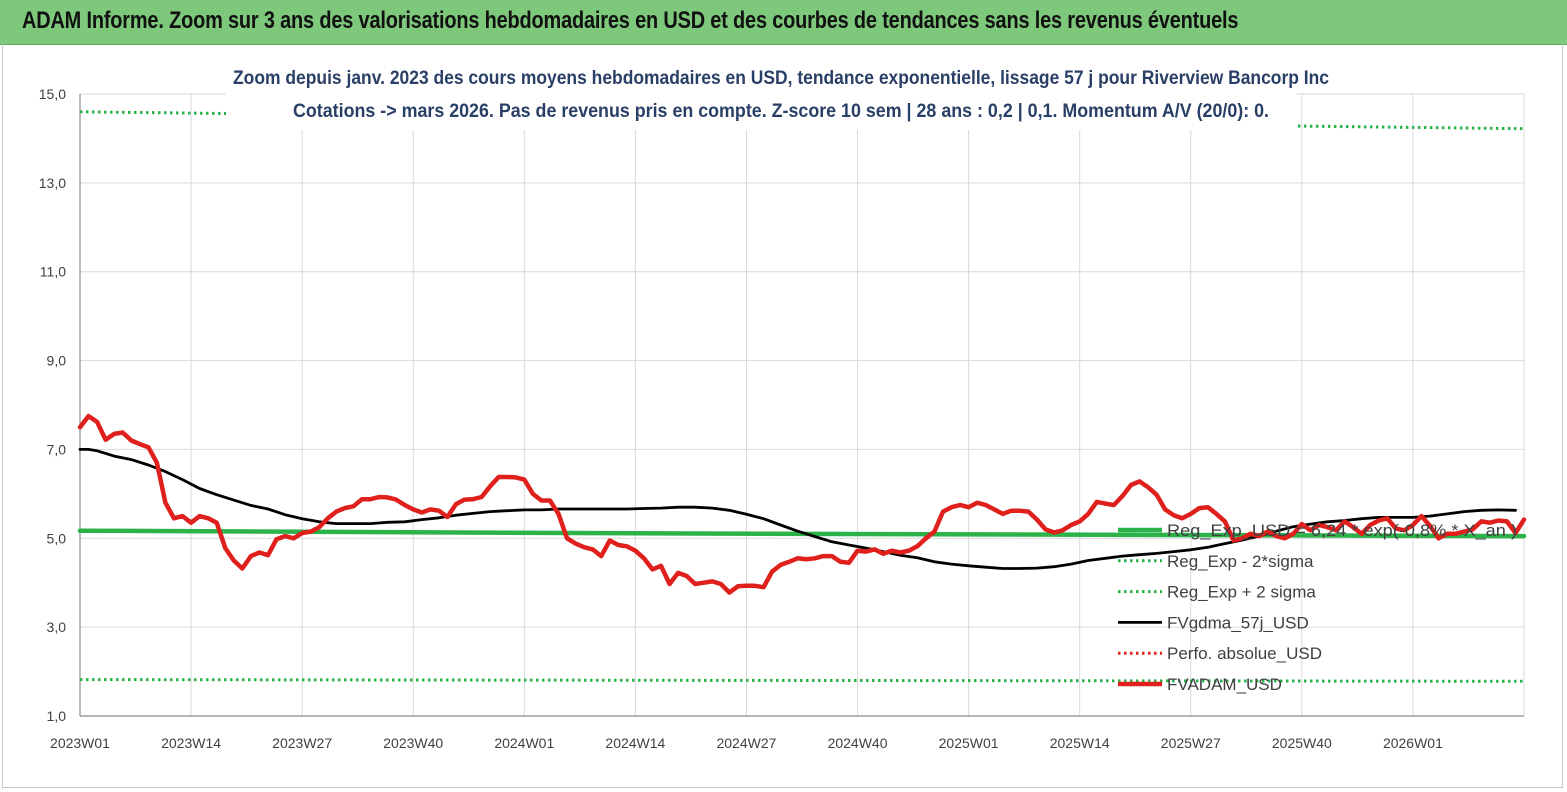 This screenshot has width=1567, height=792. I want to click on x-tick-label: 2025W14, so click(1080, 743).